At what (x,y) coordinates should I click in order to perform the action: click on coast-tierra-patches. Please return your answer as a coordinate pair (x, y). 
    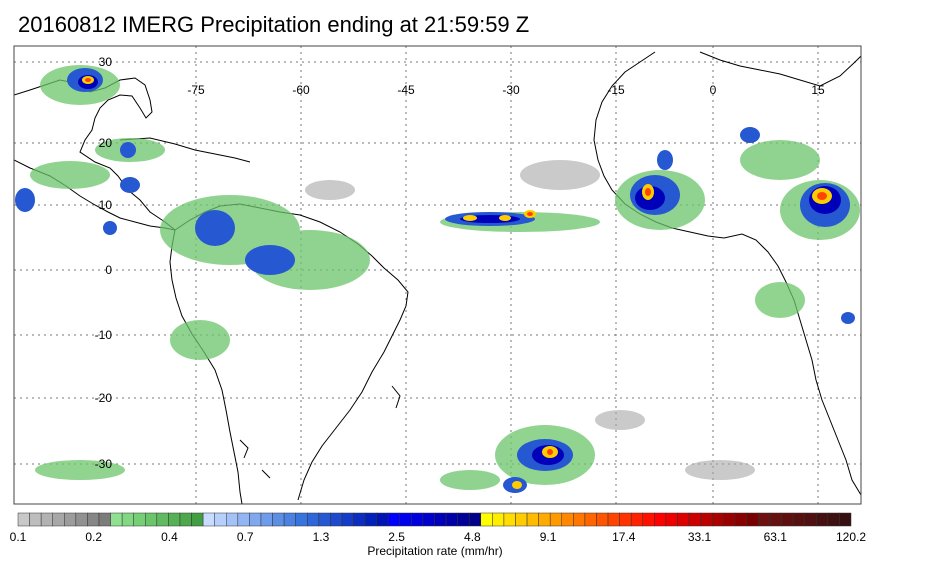
    Looking at the image, I should click on (320, 432).